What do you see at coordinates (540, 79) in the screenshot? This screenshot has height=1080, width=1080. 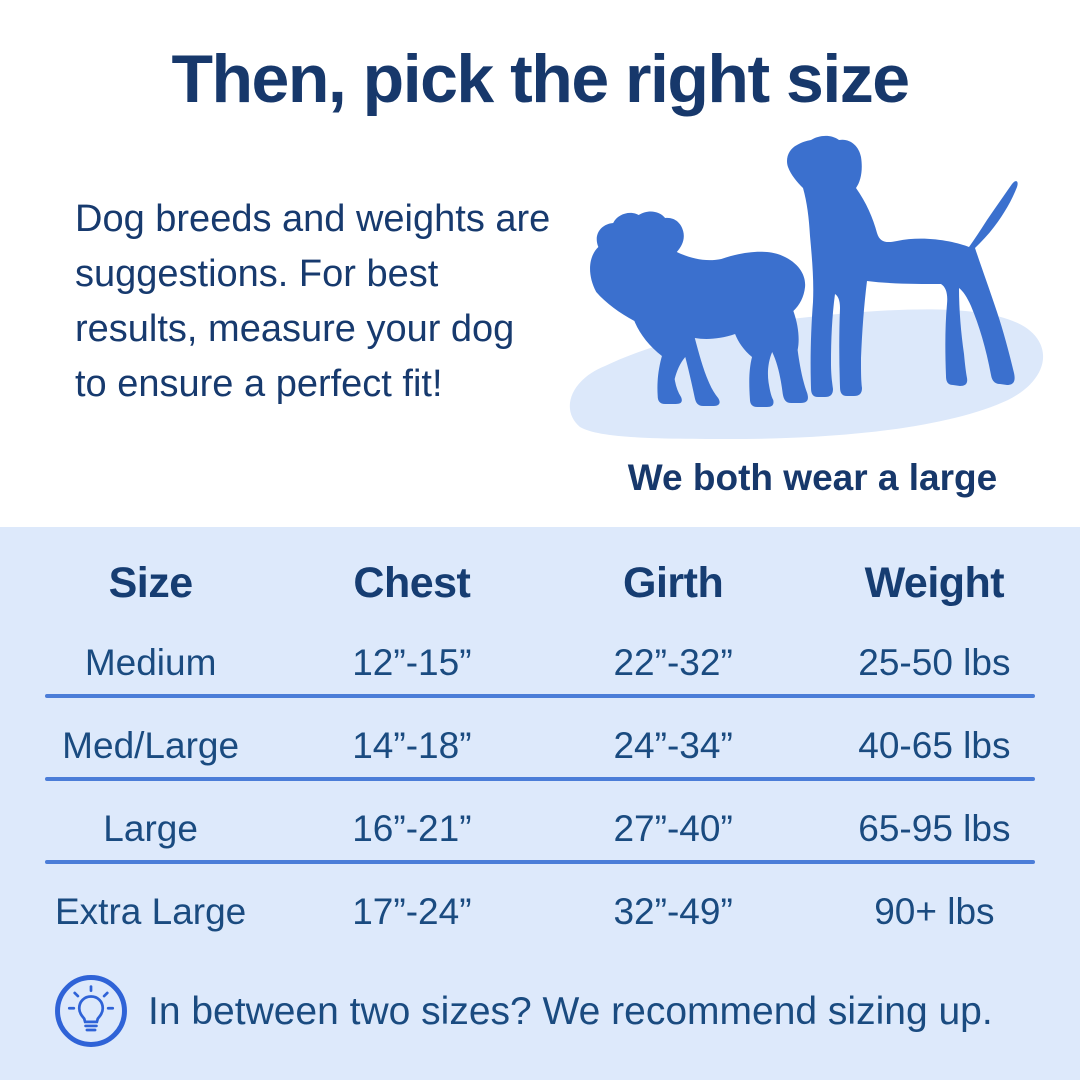 I see `page-title: Then, pick the right size` at bounding box center [540, 79].